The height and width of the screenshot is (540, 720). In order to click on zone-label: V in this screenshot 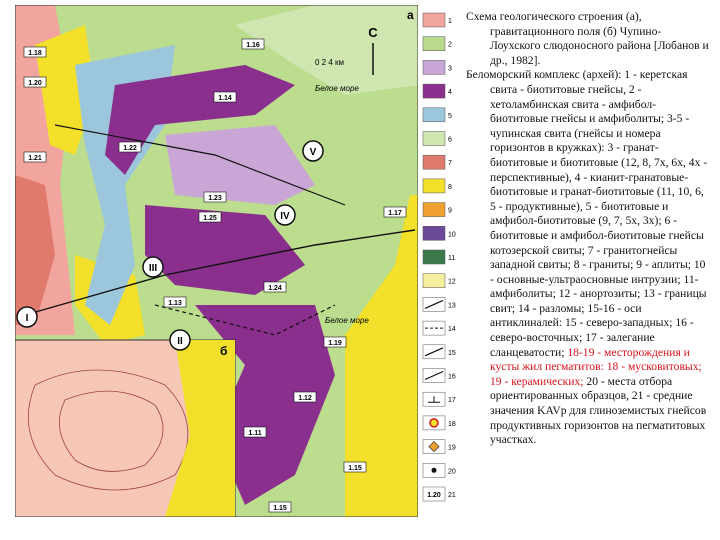, I will do `click(313, 152)`.